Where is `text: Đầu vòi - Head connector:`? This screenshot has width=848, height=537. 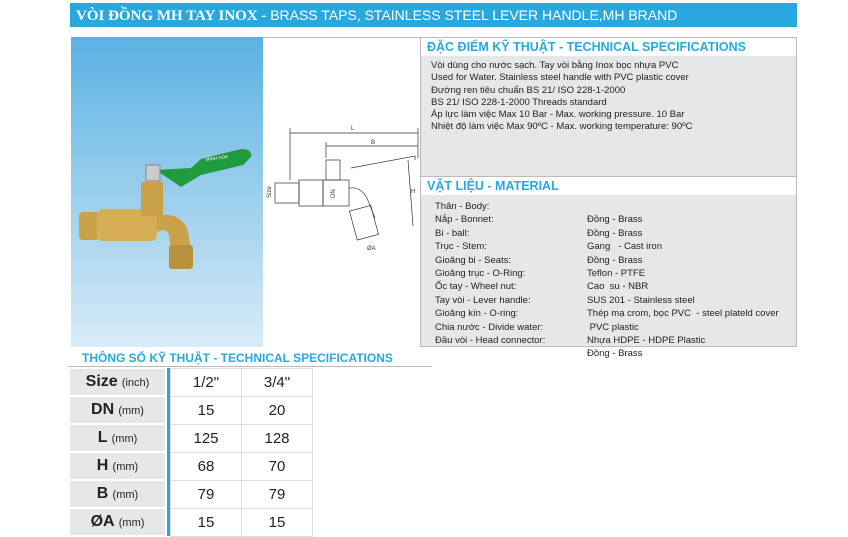 text: Đầu vòi - Head connector: is located at coordinates (490, 341).